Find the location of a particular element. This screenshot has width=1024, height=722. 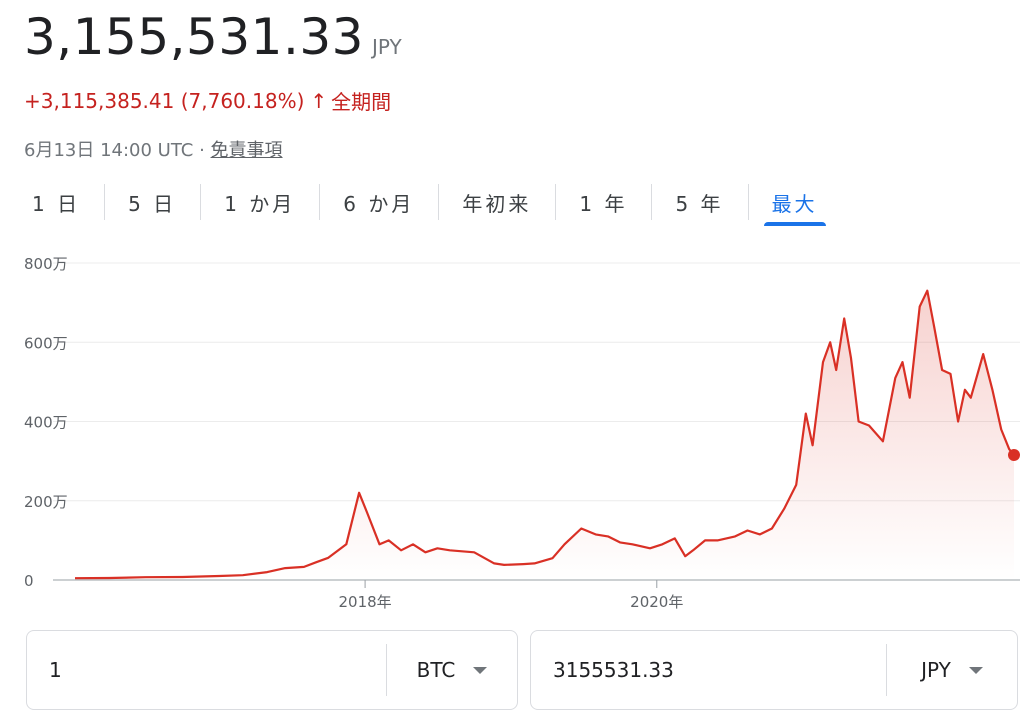

disclaimer-link: 免責事項 is located at coordinates (246, 150).